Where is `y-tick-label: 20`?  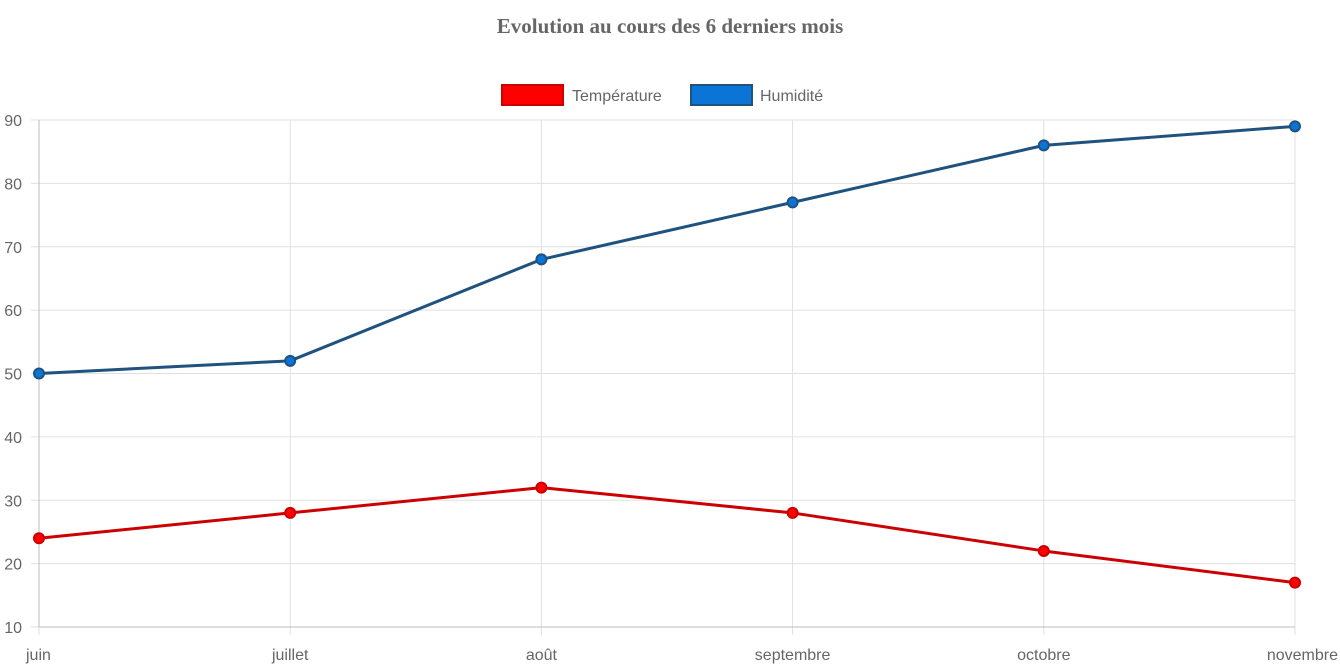
y-tick-label: 20 is located at coordinates (13, 565).